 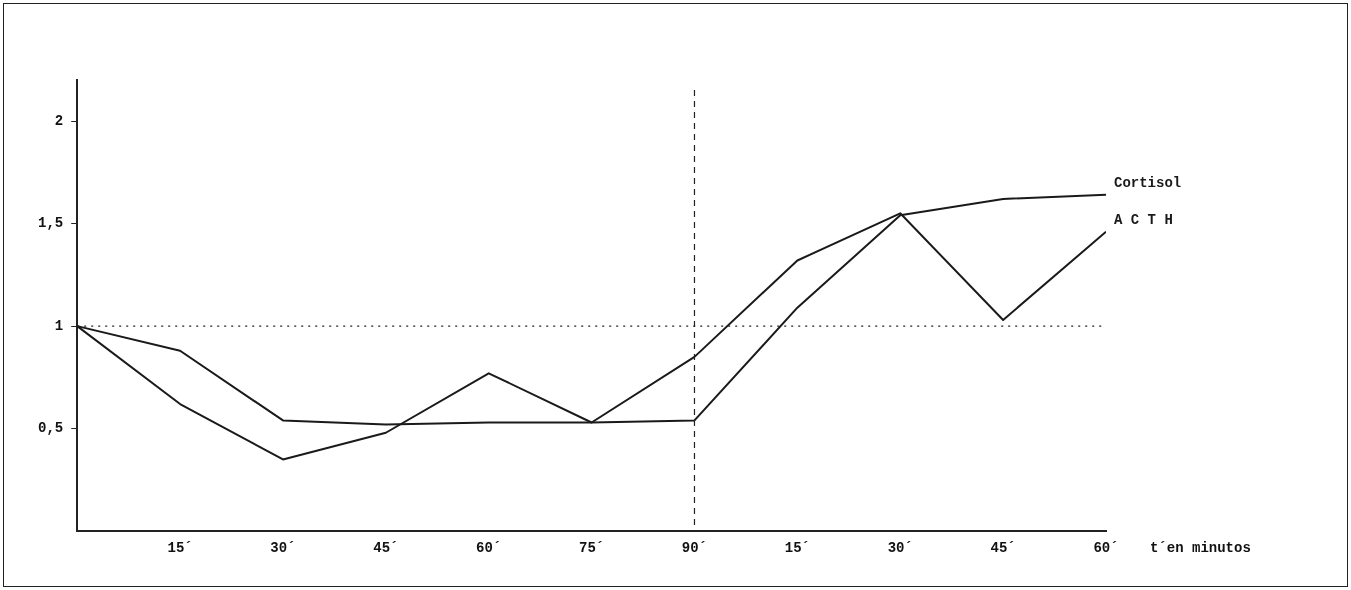 What do you see at coordinates (591, 548) in the screenshot?
I see `x-tick-label: 75´` at bounding box center [591, 548].